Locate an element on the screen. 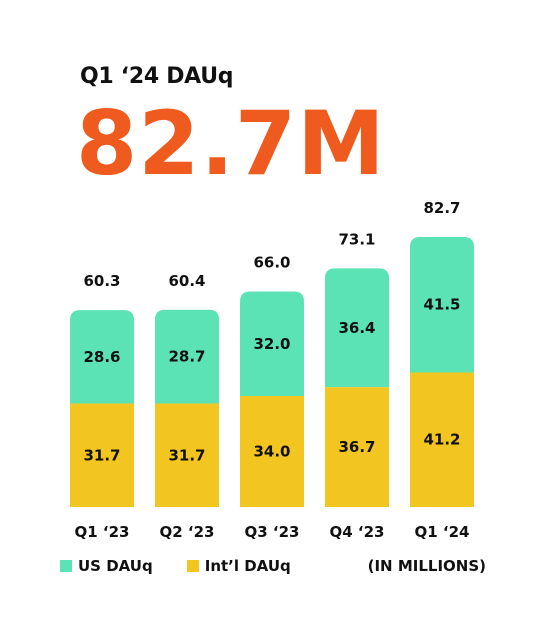 The image size is (556, 626). bar-total-label: 66.0 is located at coordinates (271, 263).